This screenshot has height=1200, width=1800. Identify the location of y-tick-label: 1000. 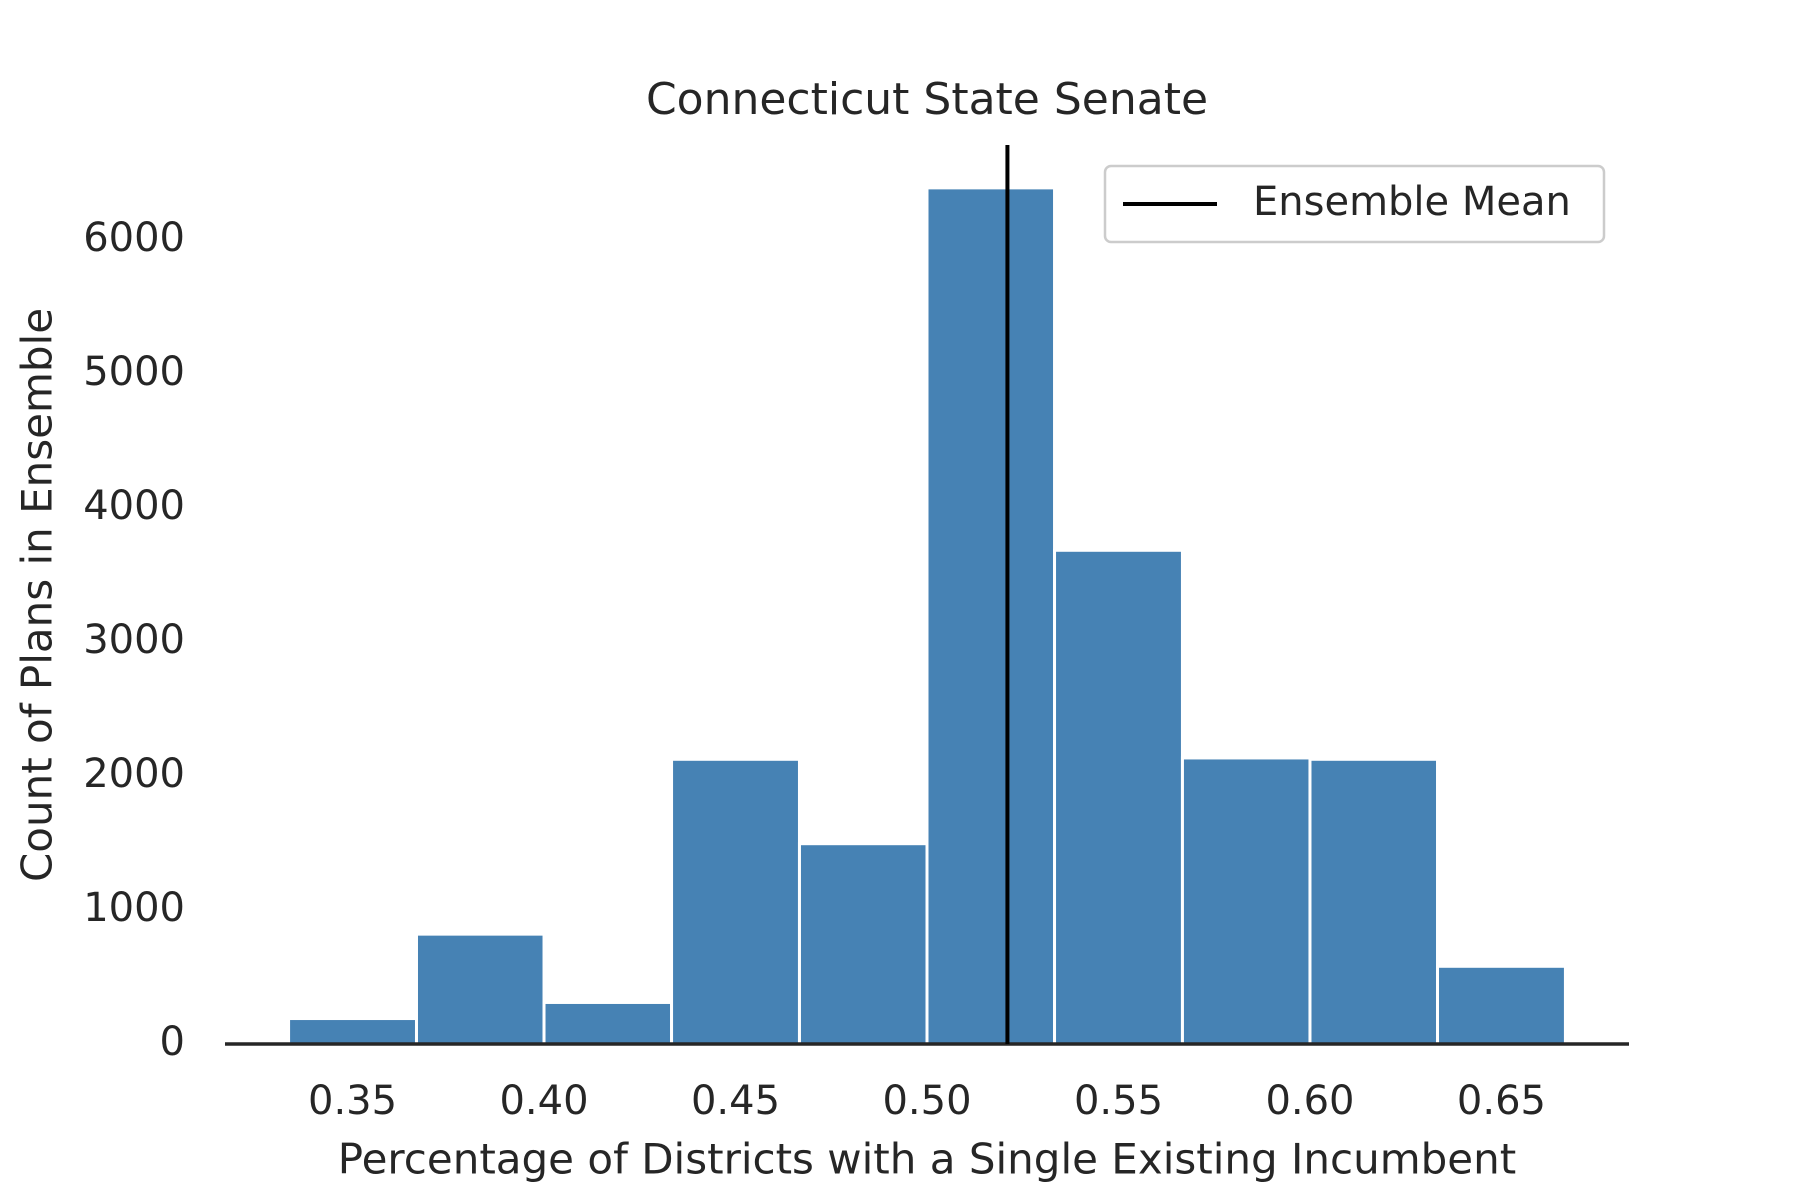
(134, 908).